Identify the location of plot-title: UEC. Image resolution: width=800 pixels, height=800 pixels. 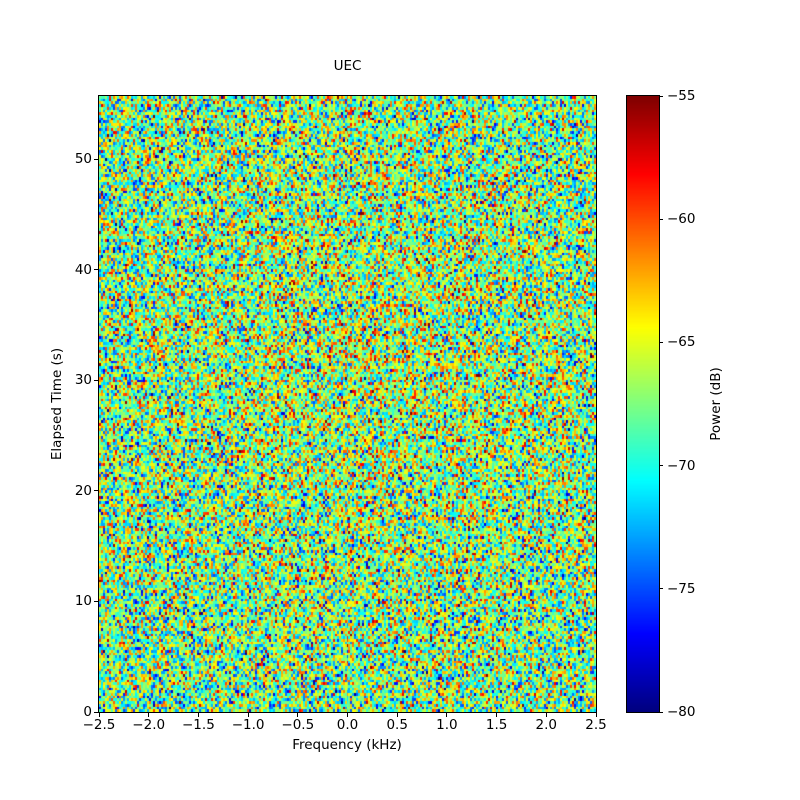
(347, 66).